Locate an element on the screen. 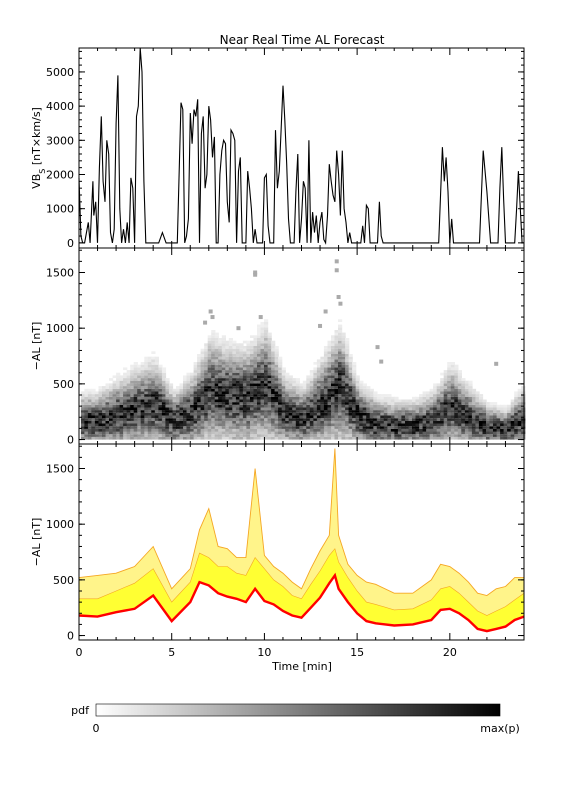 The height and width of the screenshot is (792, 576). colorbar-max-label: max(p) is located at coordinates (500, 728).